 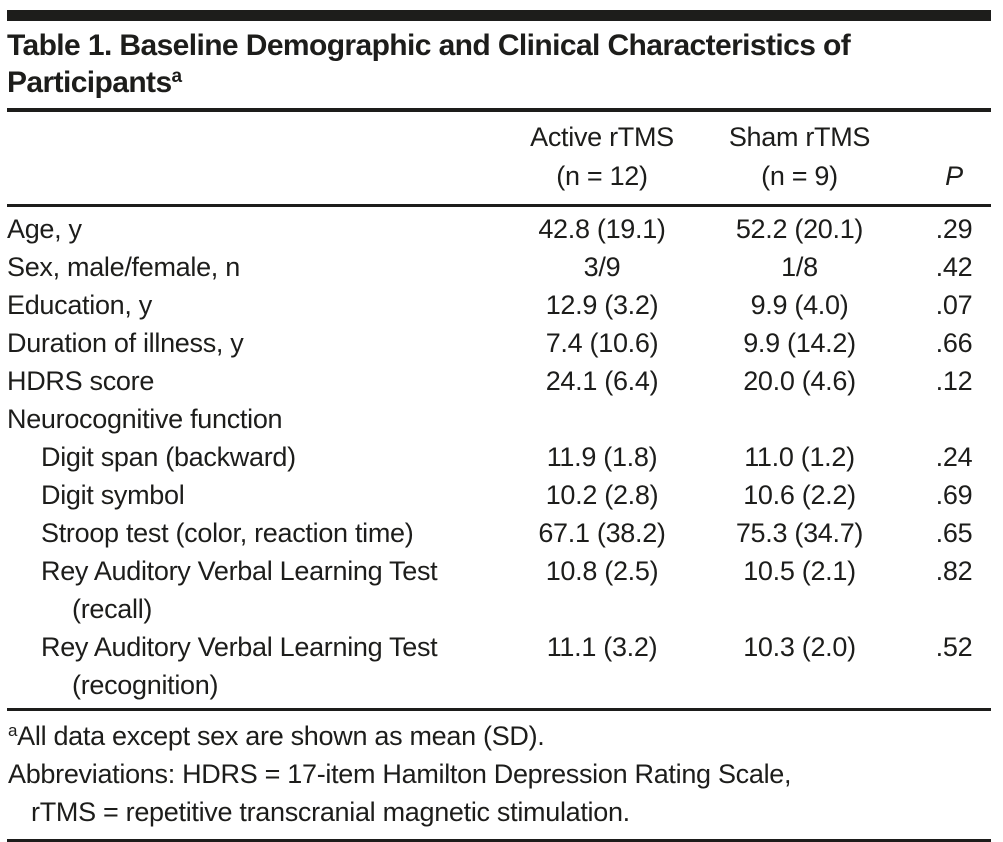 What do you see at coordinates (602, 305) in the screenshot?
I see `cell-active: 12.9 (3.2)` at bounding box center [602, 305].